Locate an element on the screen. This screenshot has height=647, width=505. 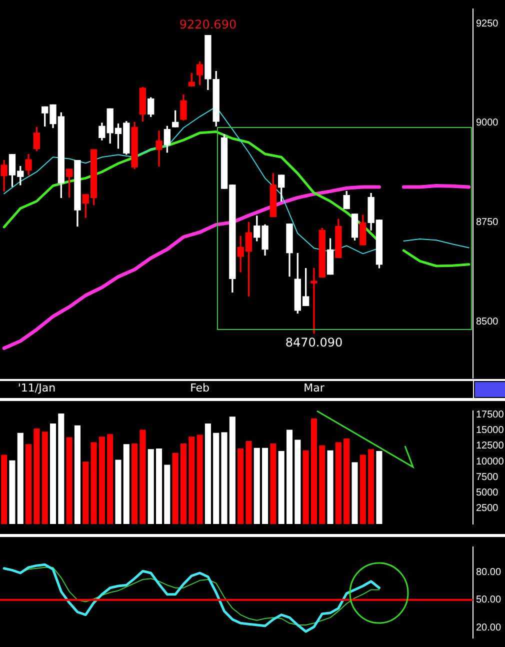
y-tick-label: 2500 is located at coordinates (487, 508).